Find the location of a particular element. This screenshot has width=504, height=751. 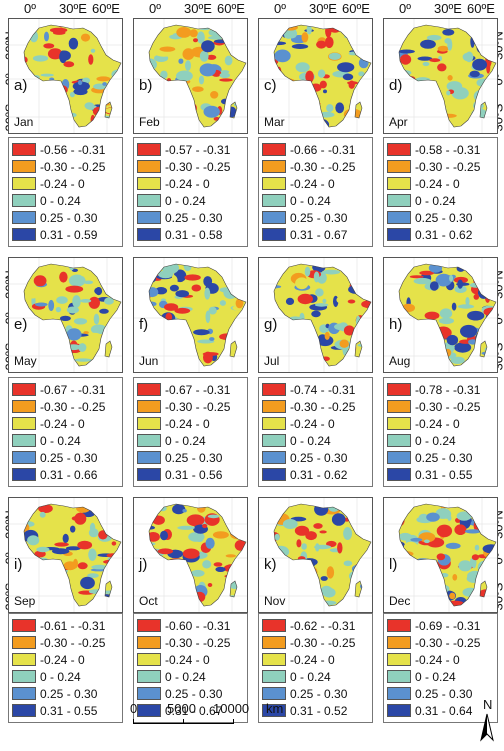

scale-bar-unit: km is located at coordinates (275, 708).